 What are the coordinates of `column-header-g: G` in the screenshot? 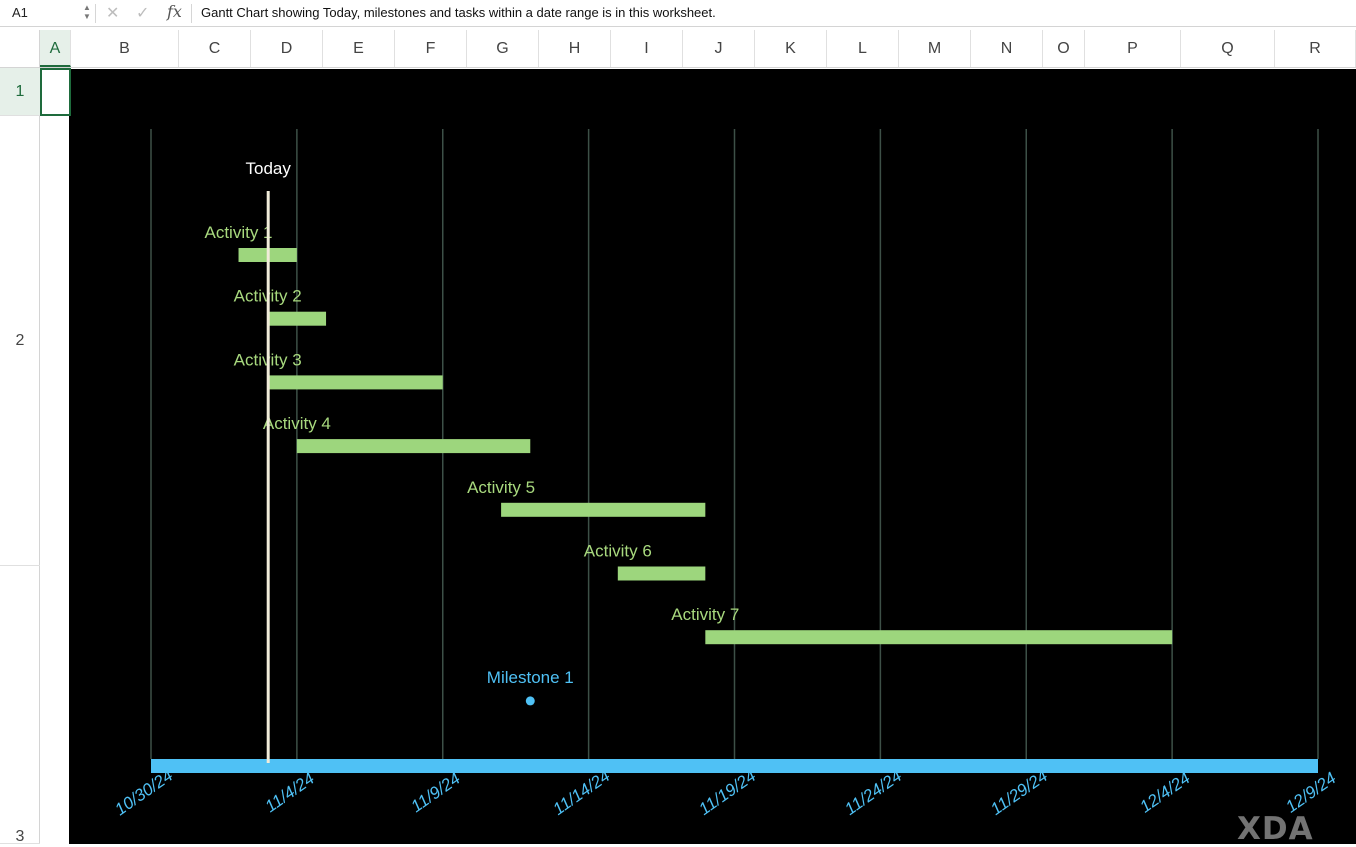 It's located at (503, 48).